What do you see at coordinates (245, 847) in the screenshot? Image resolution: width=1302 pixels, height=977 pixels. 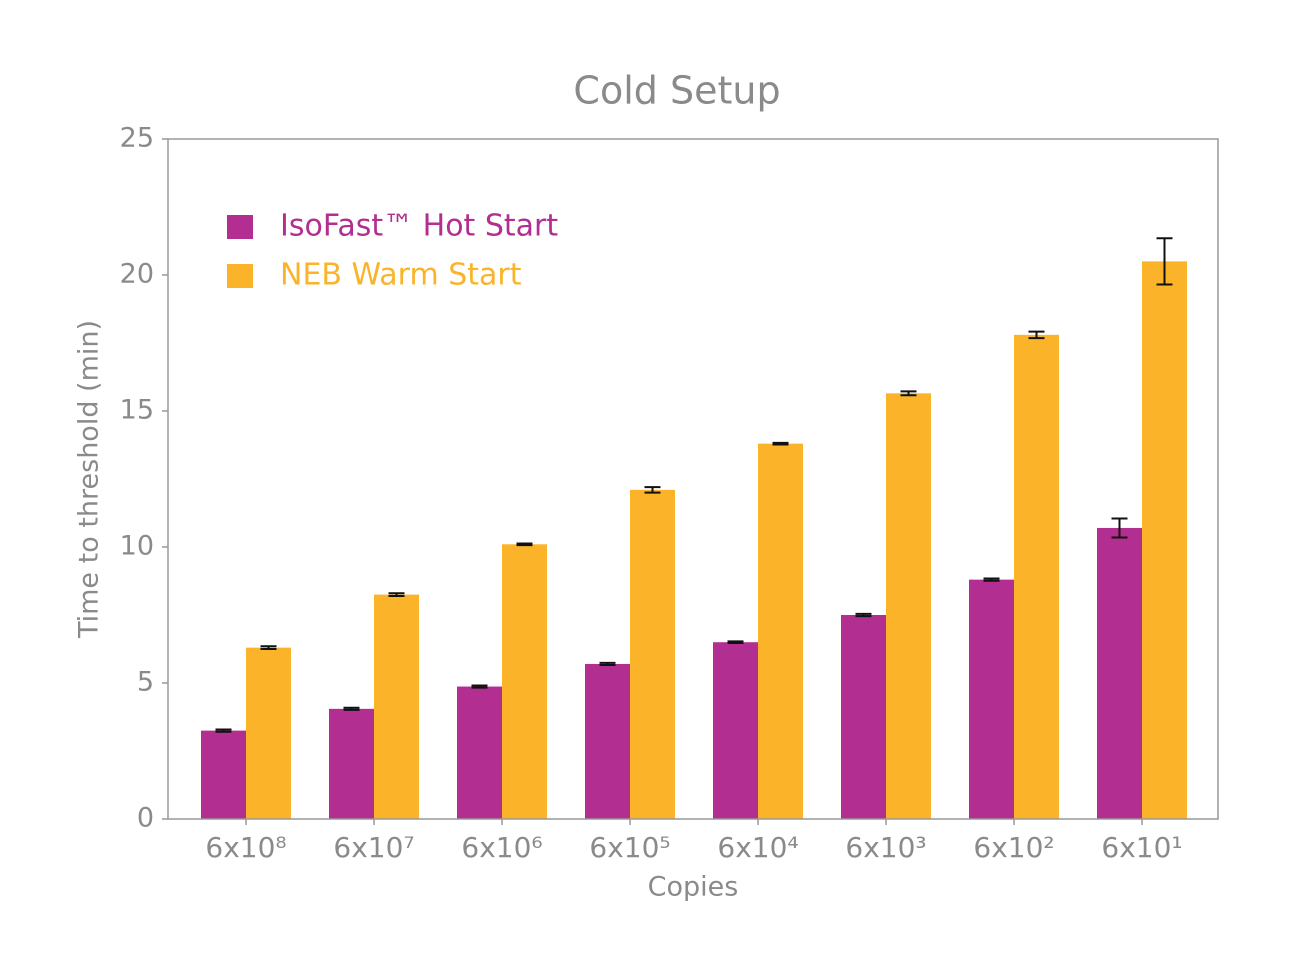 I see `x-tick-label: 6x10⁸` at bounding box center [245, 847].